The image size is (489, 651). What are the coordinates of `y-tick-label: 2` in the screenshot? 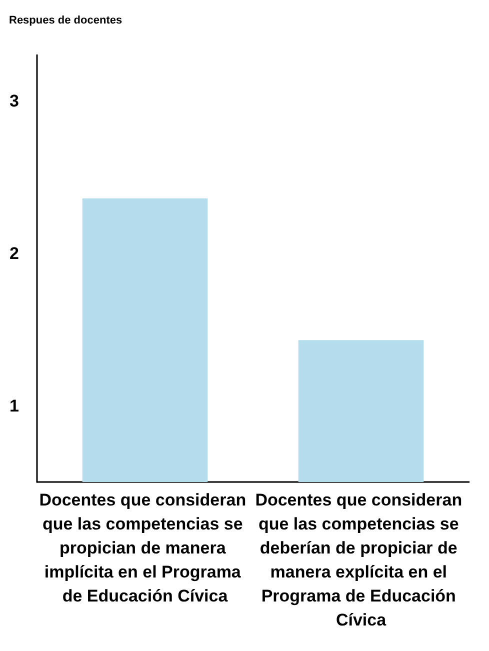 It's located at (14, 253).